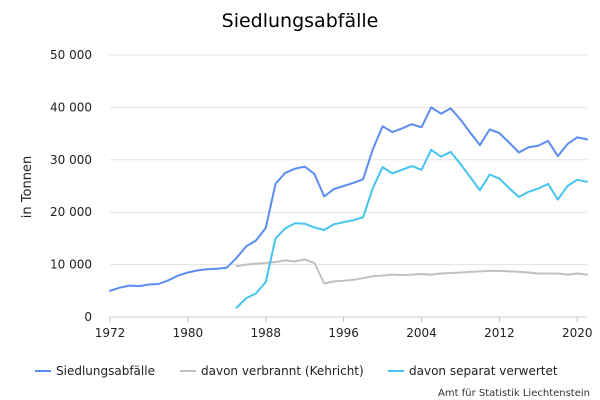 Image resolution: width=600 pixels, height=400 pixels. I want to click on y-tick-label: 0, so click(88, 317).